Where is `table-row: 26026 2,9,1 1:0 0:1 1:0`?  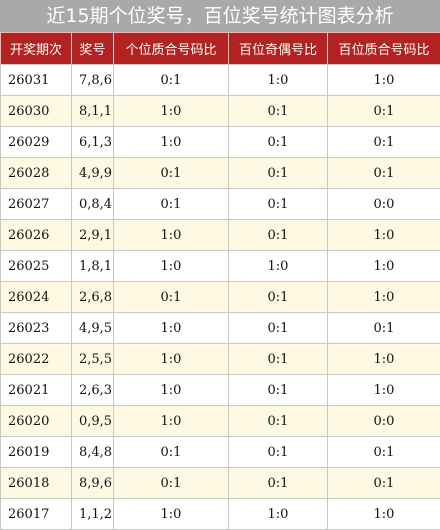 table-row: 26026 2,9,1 1:0 0:1 1:0 is located at coordinates (220, 235).